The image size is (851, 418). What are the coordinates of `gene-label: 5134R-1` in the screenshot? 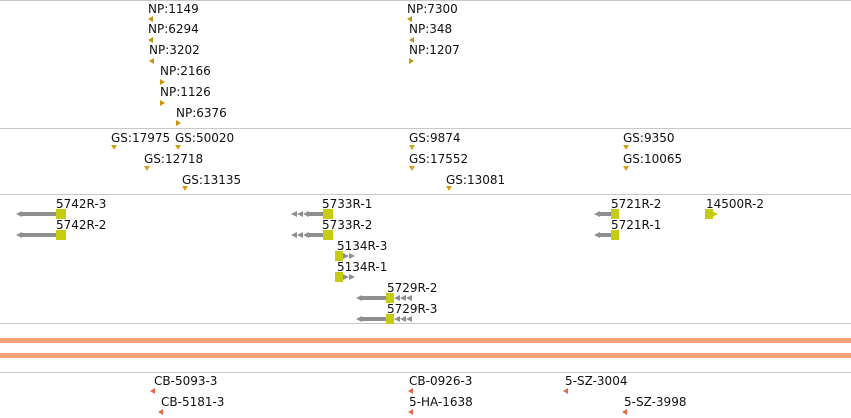 It's located at (362, 267).